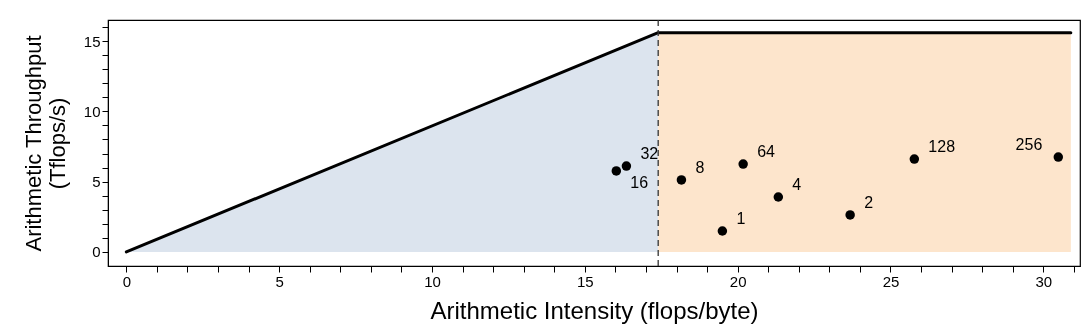 Image resolution: width=1092 pixels, height=334 pixels. I want to click on annotation: 8, so click(700, 167).